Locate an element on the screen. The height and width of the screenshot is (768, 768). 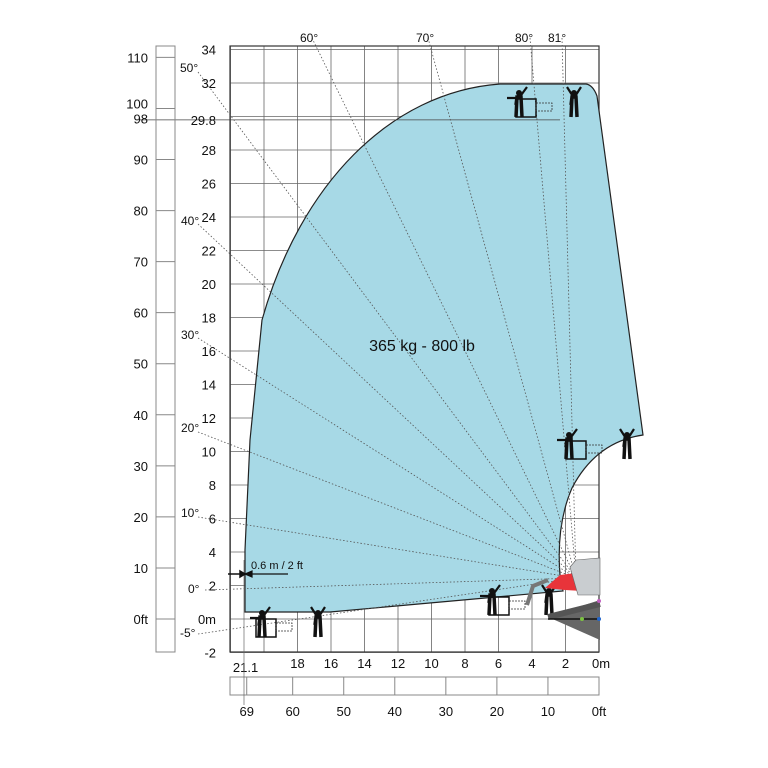
y-axis-ft-tick-label: 90 is located at coordinates (141, 160).